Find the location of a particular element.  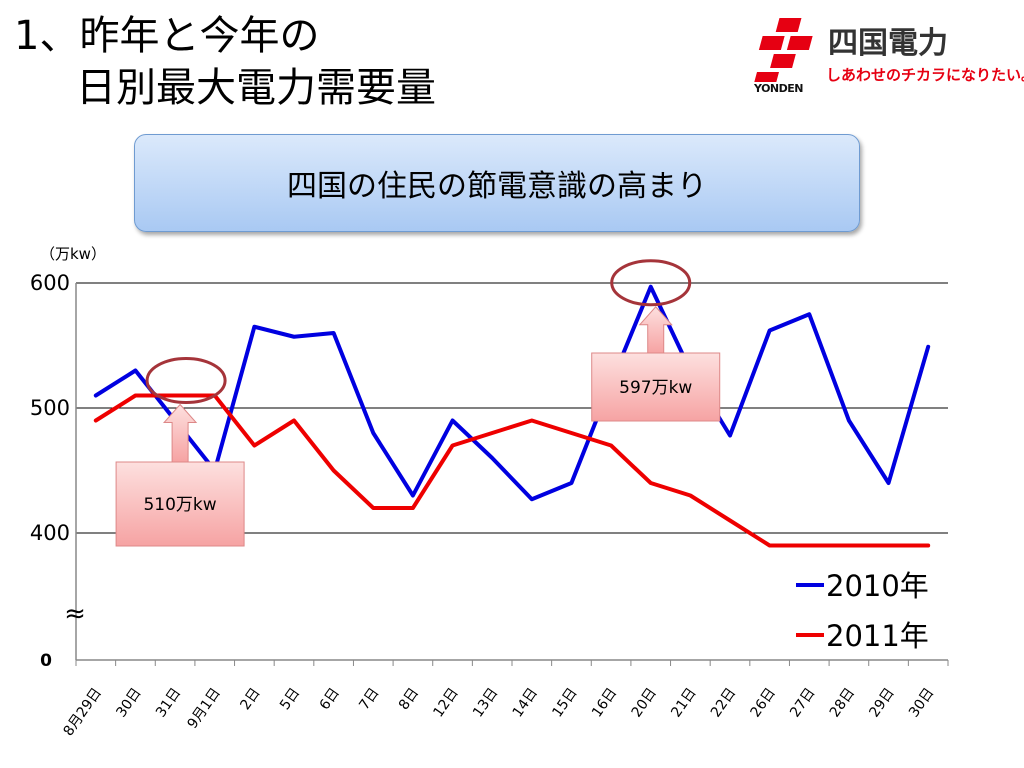

banner-text: 四国の住民の節電意識の高まり is located at coordinates (497, 186).